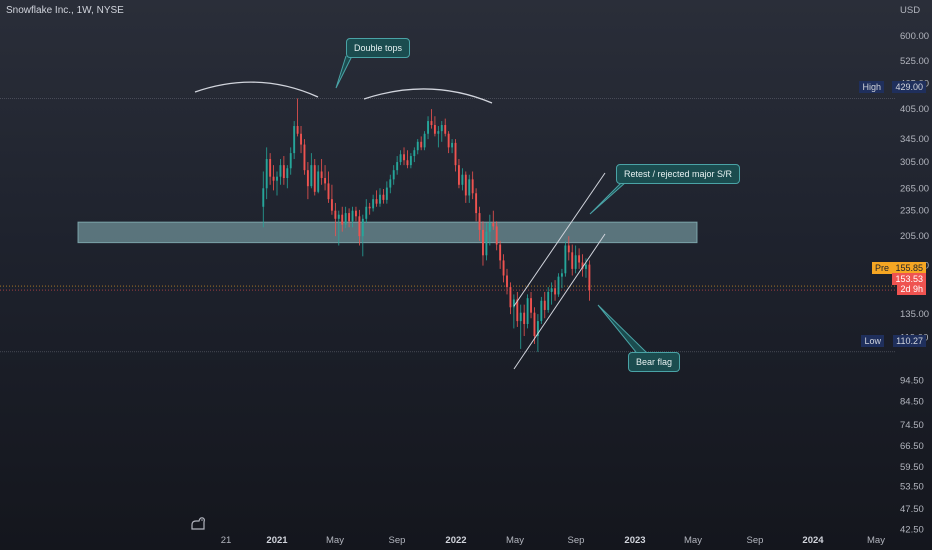  I want to click on low-label-tag: Low, so click(872, 341).